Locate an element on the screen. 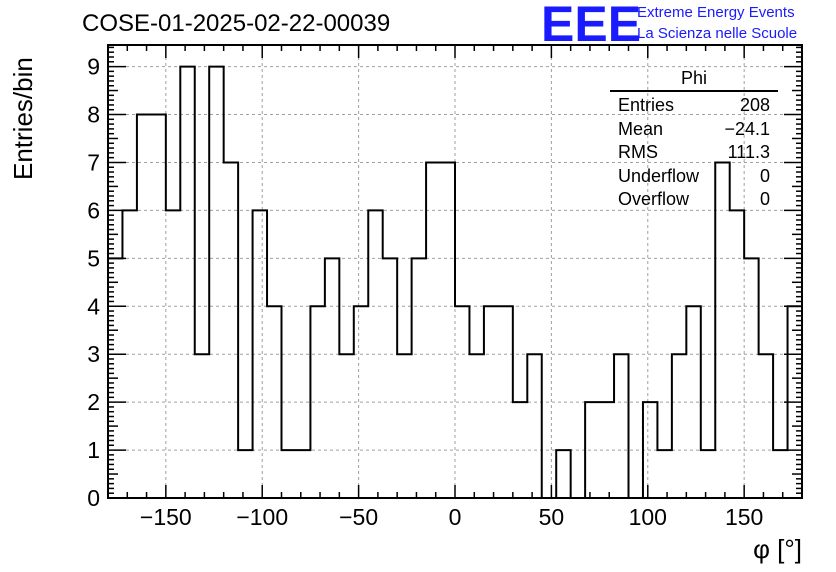  stats-row-overflow: Overflow 0 is located at coordinates (694, 200).